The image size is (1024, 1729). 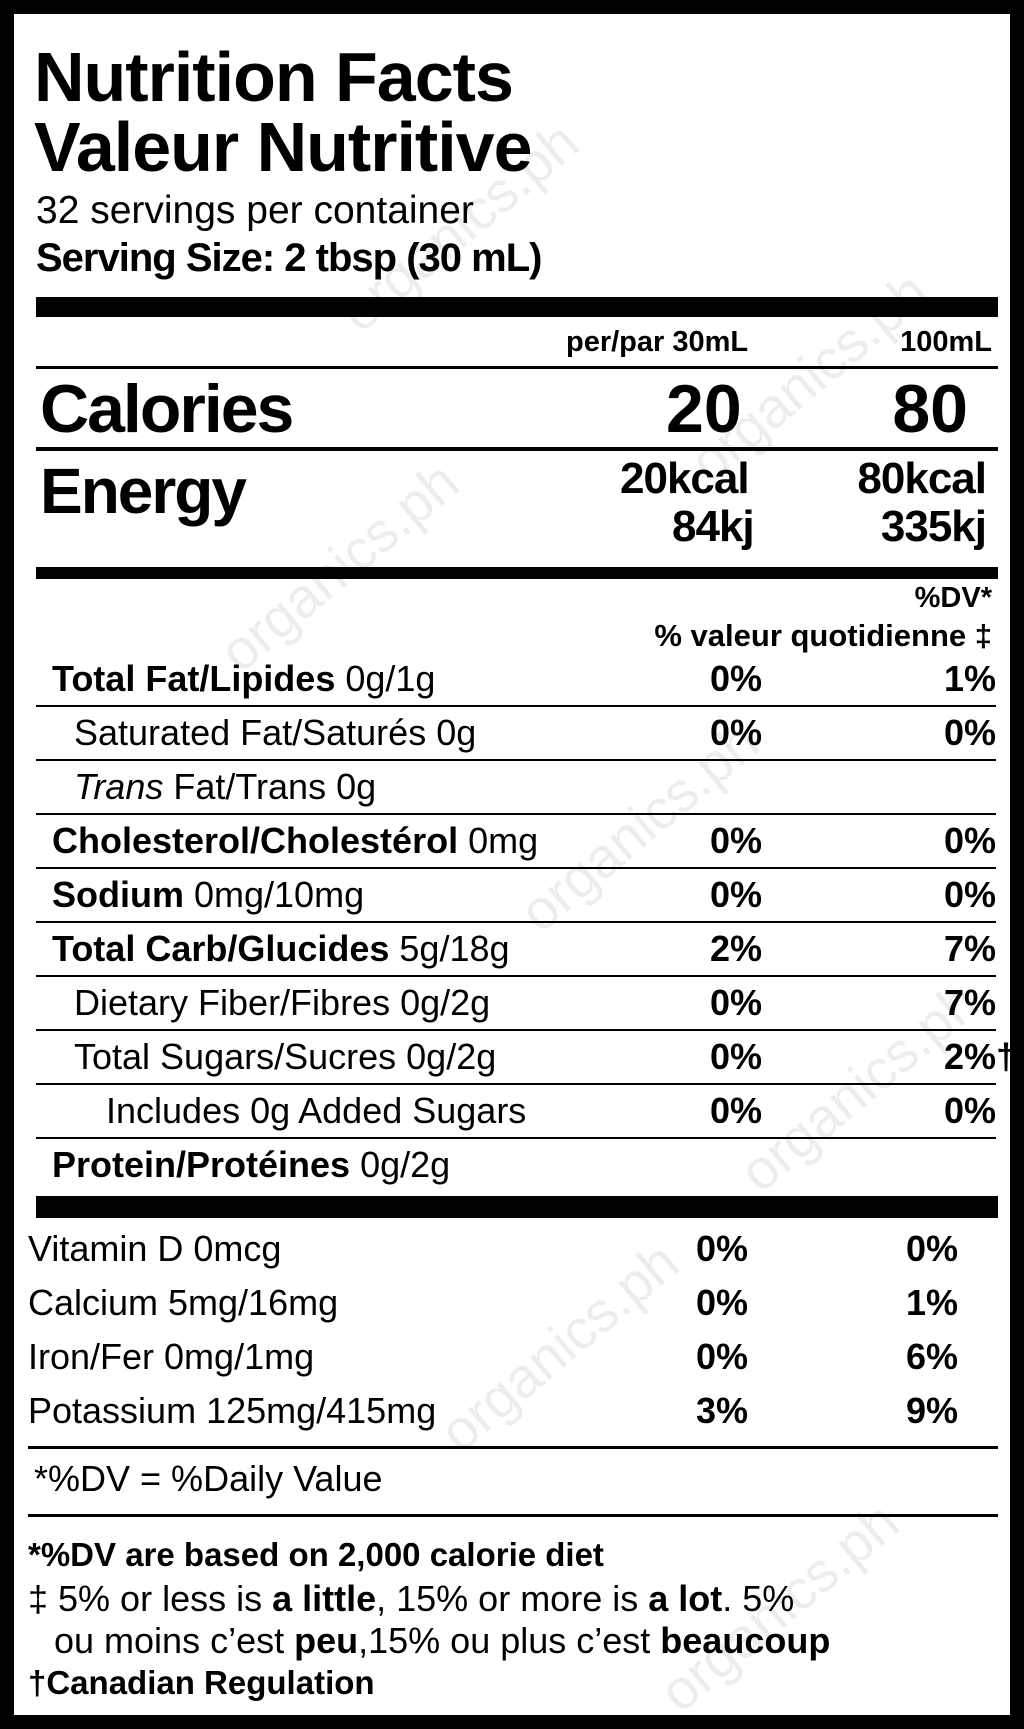 I want to click on vitamin-dv-per-serving: 3%, so click(x=722, y=1410).